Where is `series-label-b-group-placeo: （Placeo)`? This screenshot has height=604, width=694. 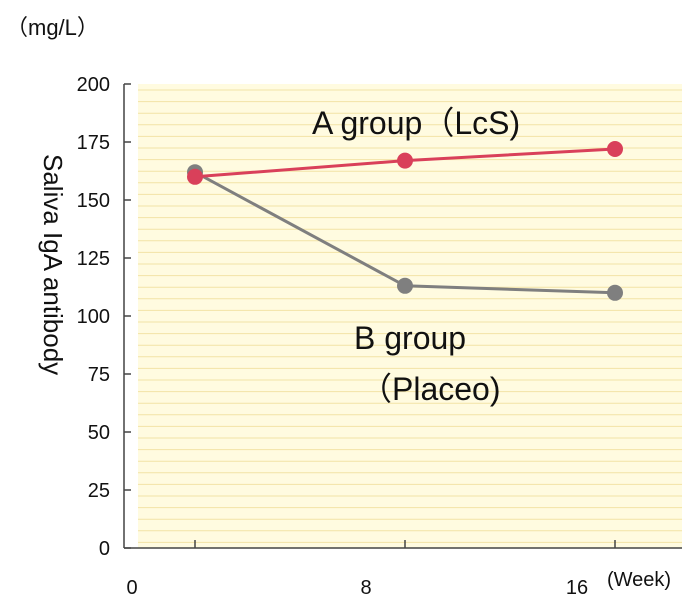 series-label-b-group-placeo: （Placeo) is located at coordinates (430, 389).